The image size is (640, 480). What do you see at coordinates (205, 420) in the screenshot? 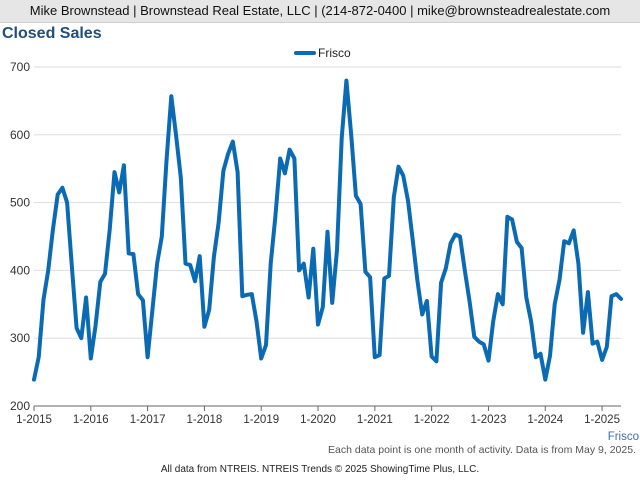
I see `x-tick-label: 1-2018` at bounding box center [205, 420].